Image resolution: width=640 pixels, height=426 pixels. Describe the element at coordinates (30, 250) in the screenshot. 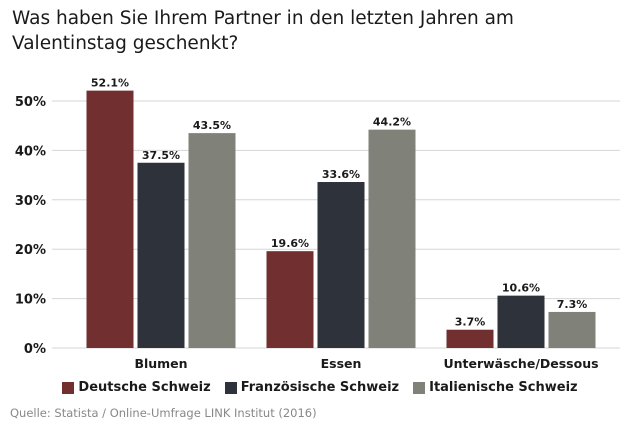

I see `y-tick-label: 20%` at that location.